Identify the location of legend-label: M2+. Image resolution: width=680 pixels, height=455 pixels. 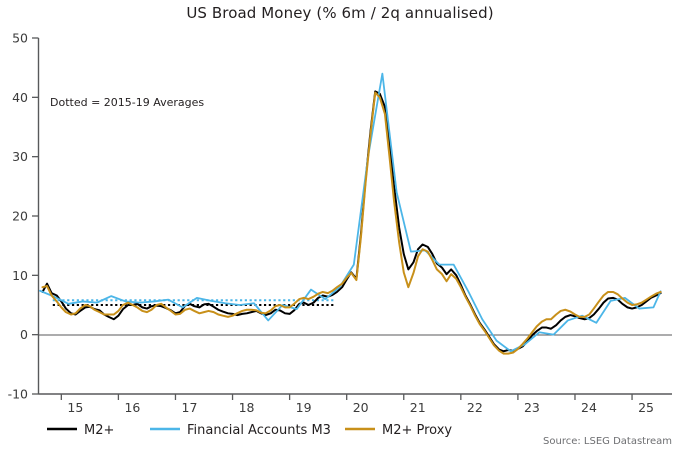
(99, 430).